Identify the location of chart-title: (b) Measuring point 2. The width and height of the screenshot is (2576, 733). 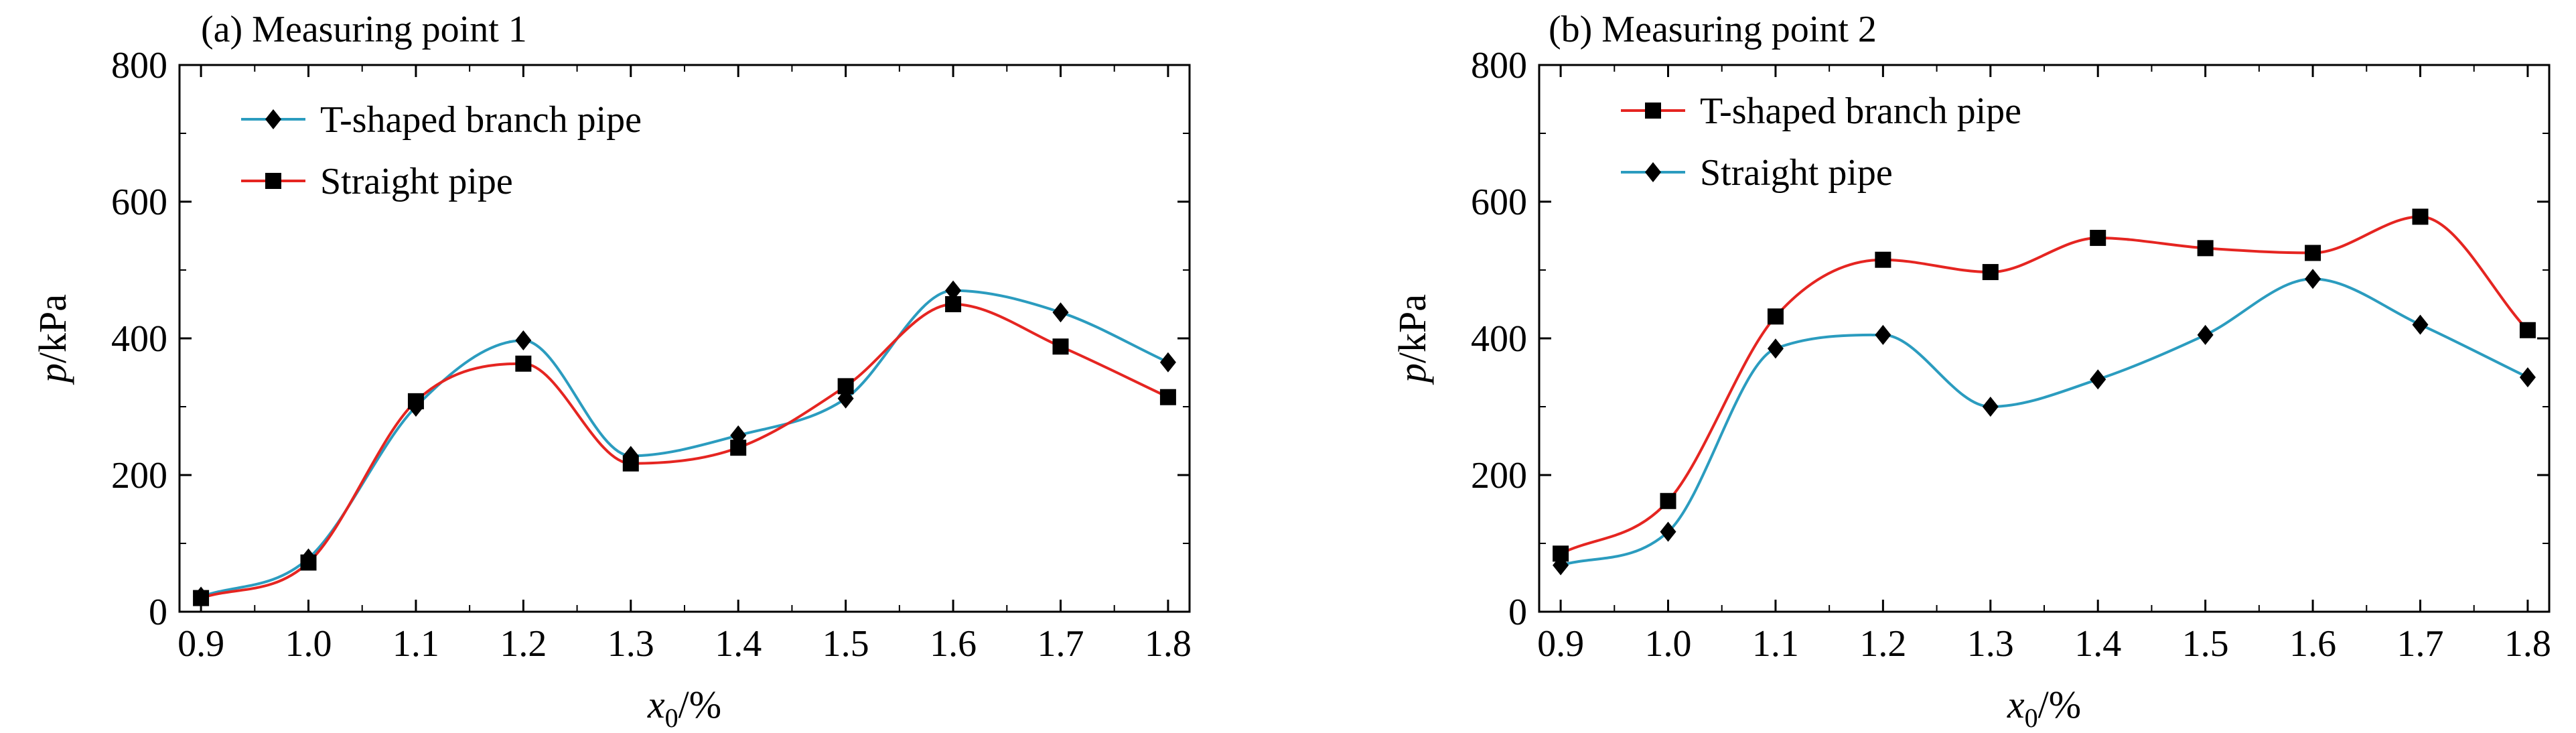
(1713, 29).